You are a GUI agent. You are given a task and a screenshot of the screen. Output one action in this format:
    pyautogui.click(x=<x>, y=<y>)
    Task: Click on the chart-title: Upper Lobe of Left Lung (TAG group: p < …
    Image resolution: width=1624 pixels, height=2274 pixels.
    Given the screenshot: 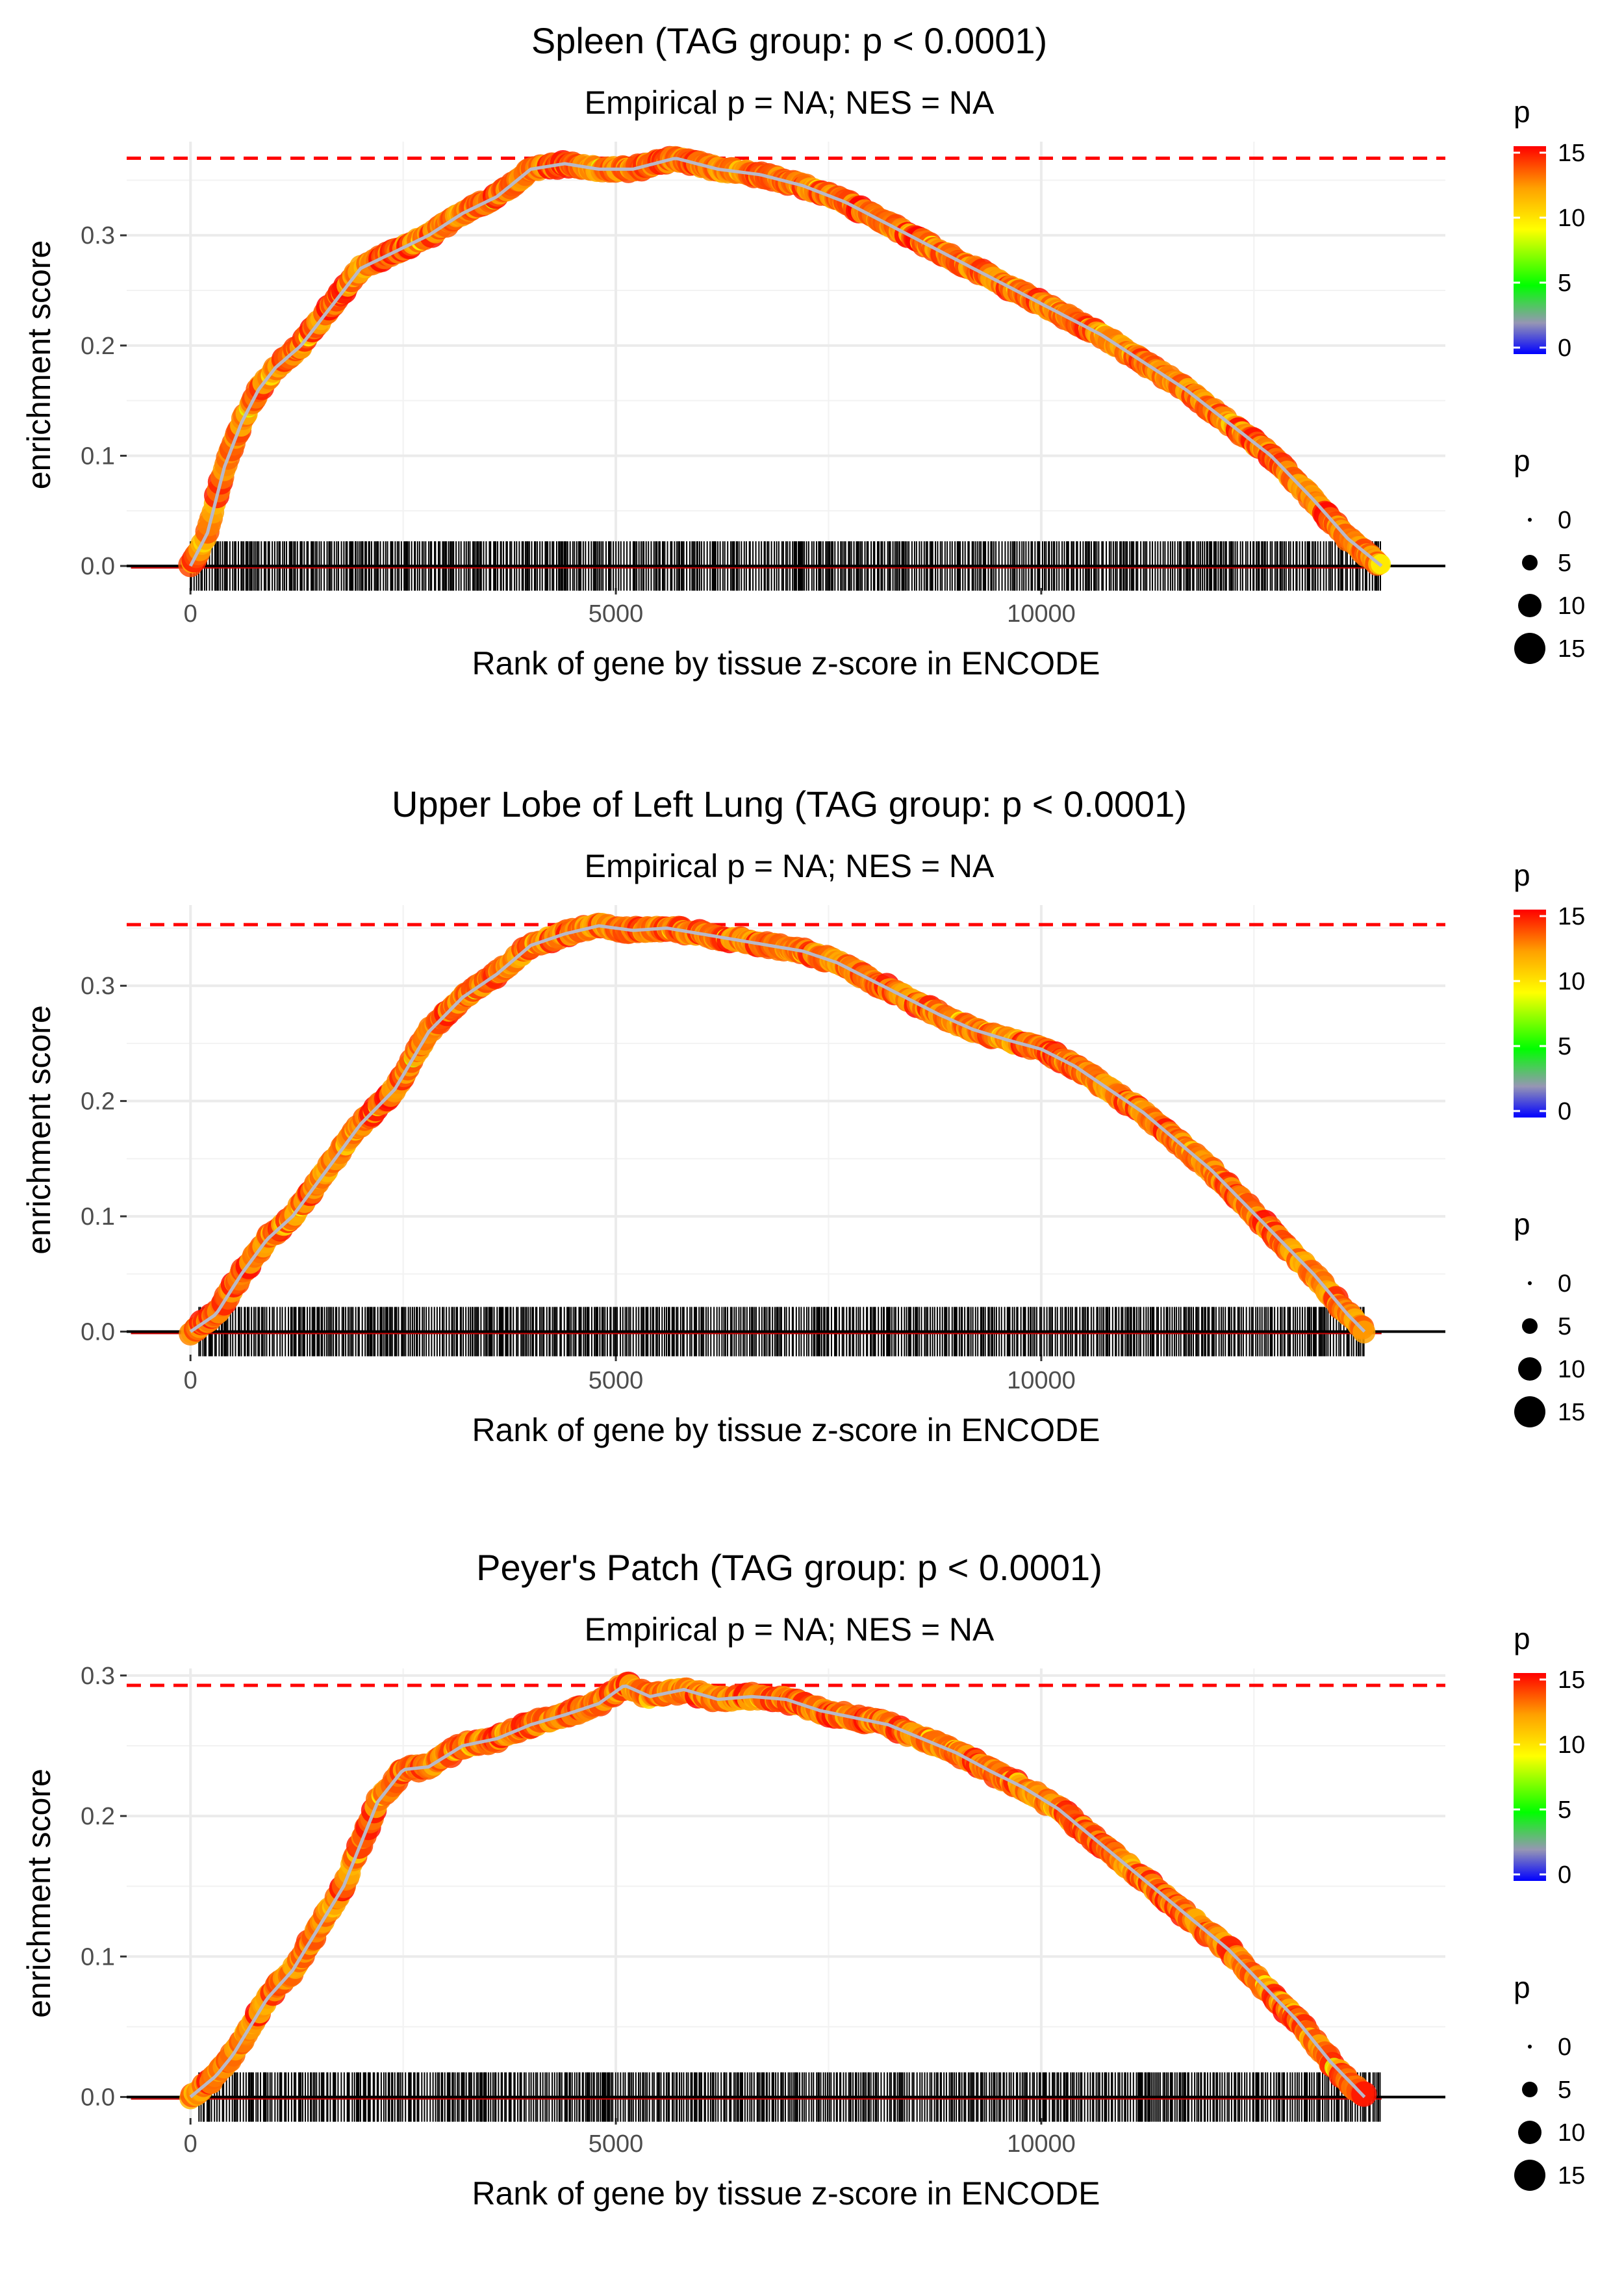 What is the action you would take?
    pyautogui.click(x=789, y=804)
    